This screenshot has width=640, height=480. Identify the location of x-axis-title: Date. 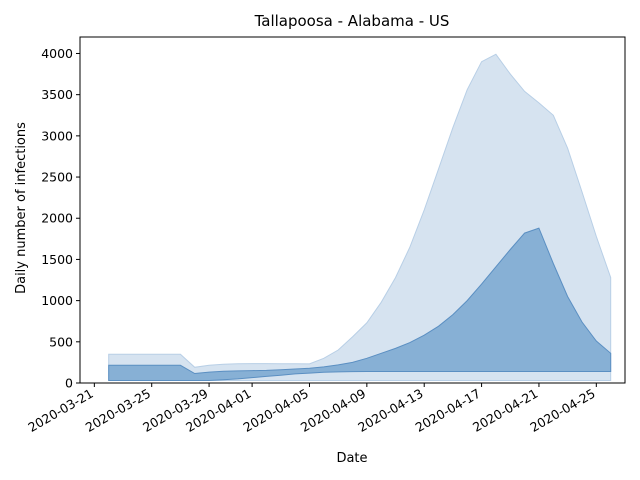
(351, 458).